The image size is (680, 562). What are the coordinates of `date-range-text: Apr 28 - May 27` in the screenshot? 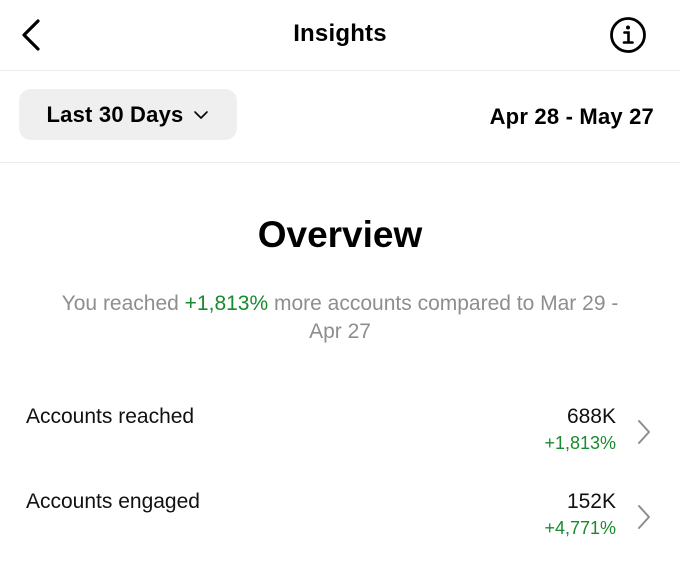 It's located at (571, 116).